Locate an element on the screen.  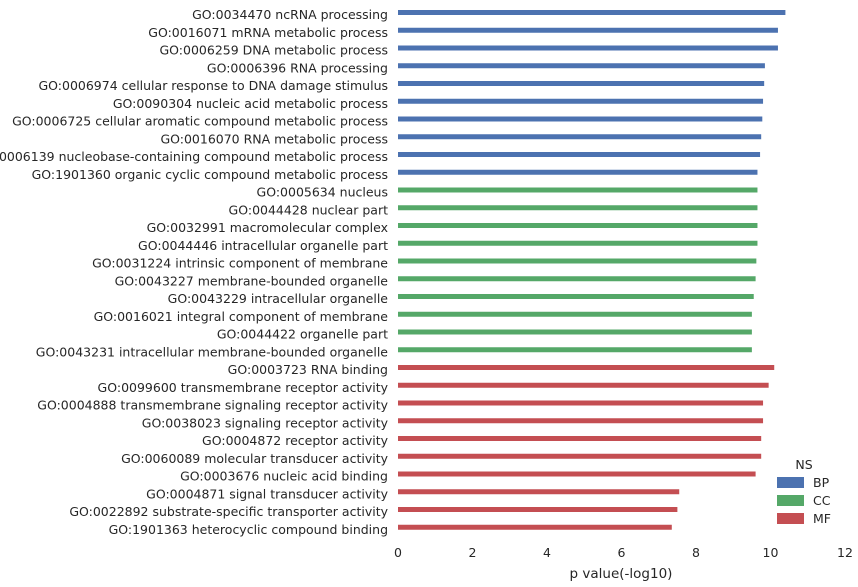
category-label: GO:0043229 intracellular organelle is located at coordinates (278, 298).